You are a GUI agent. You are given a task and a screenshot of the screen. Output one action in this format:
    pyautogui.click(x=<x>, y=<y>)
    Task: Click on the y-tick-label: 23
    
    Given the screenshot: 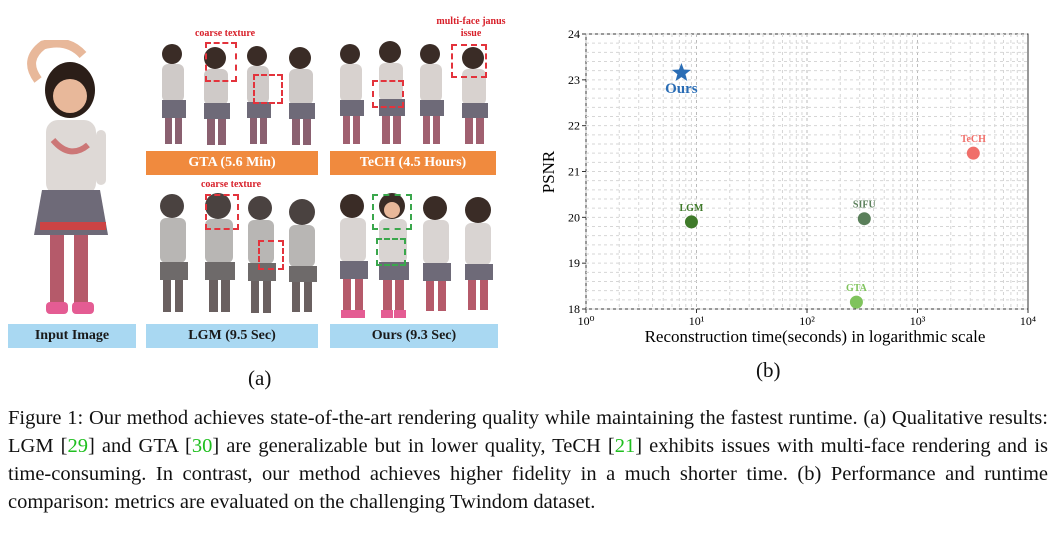 What is the action you would take?
    pyautogui.click(x=574, y=80)
    